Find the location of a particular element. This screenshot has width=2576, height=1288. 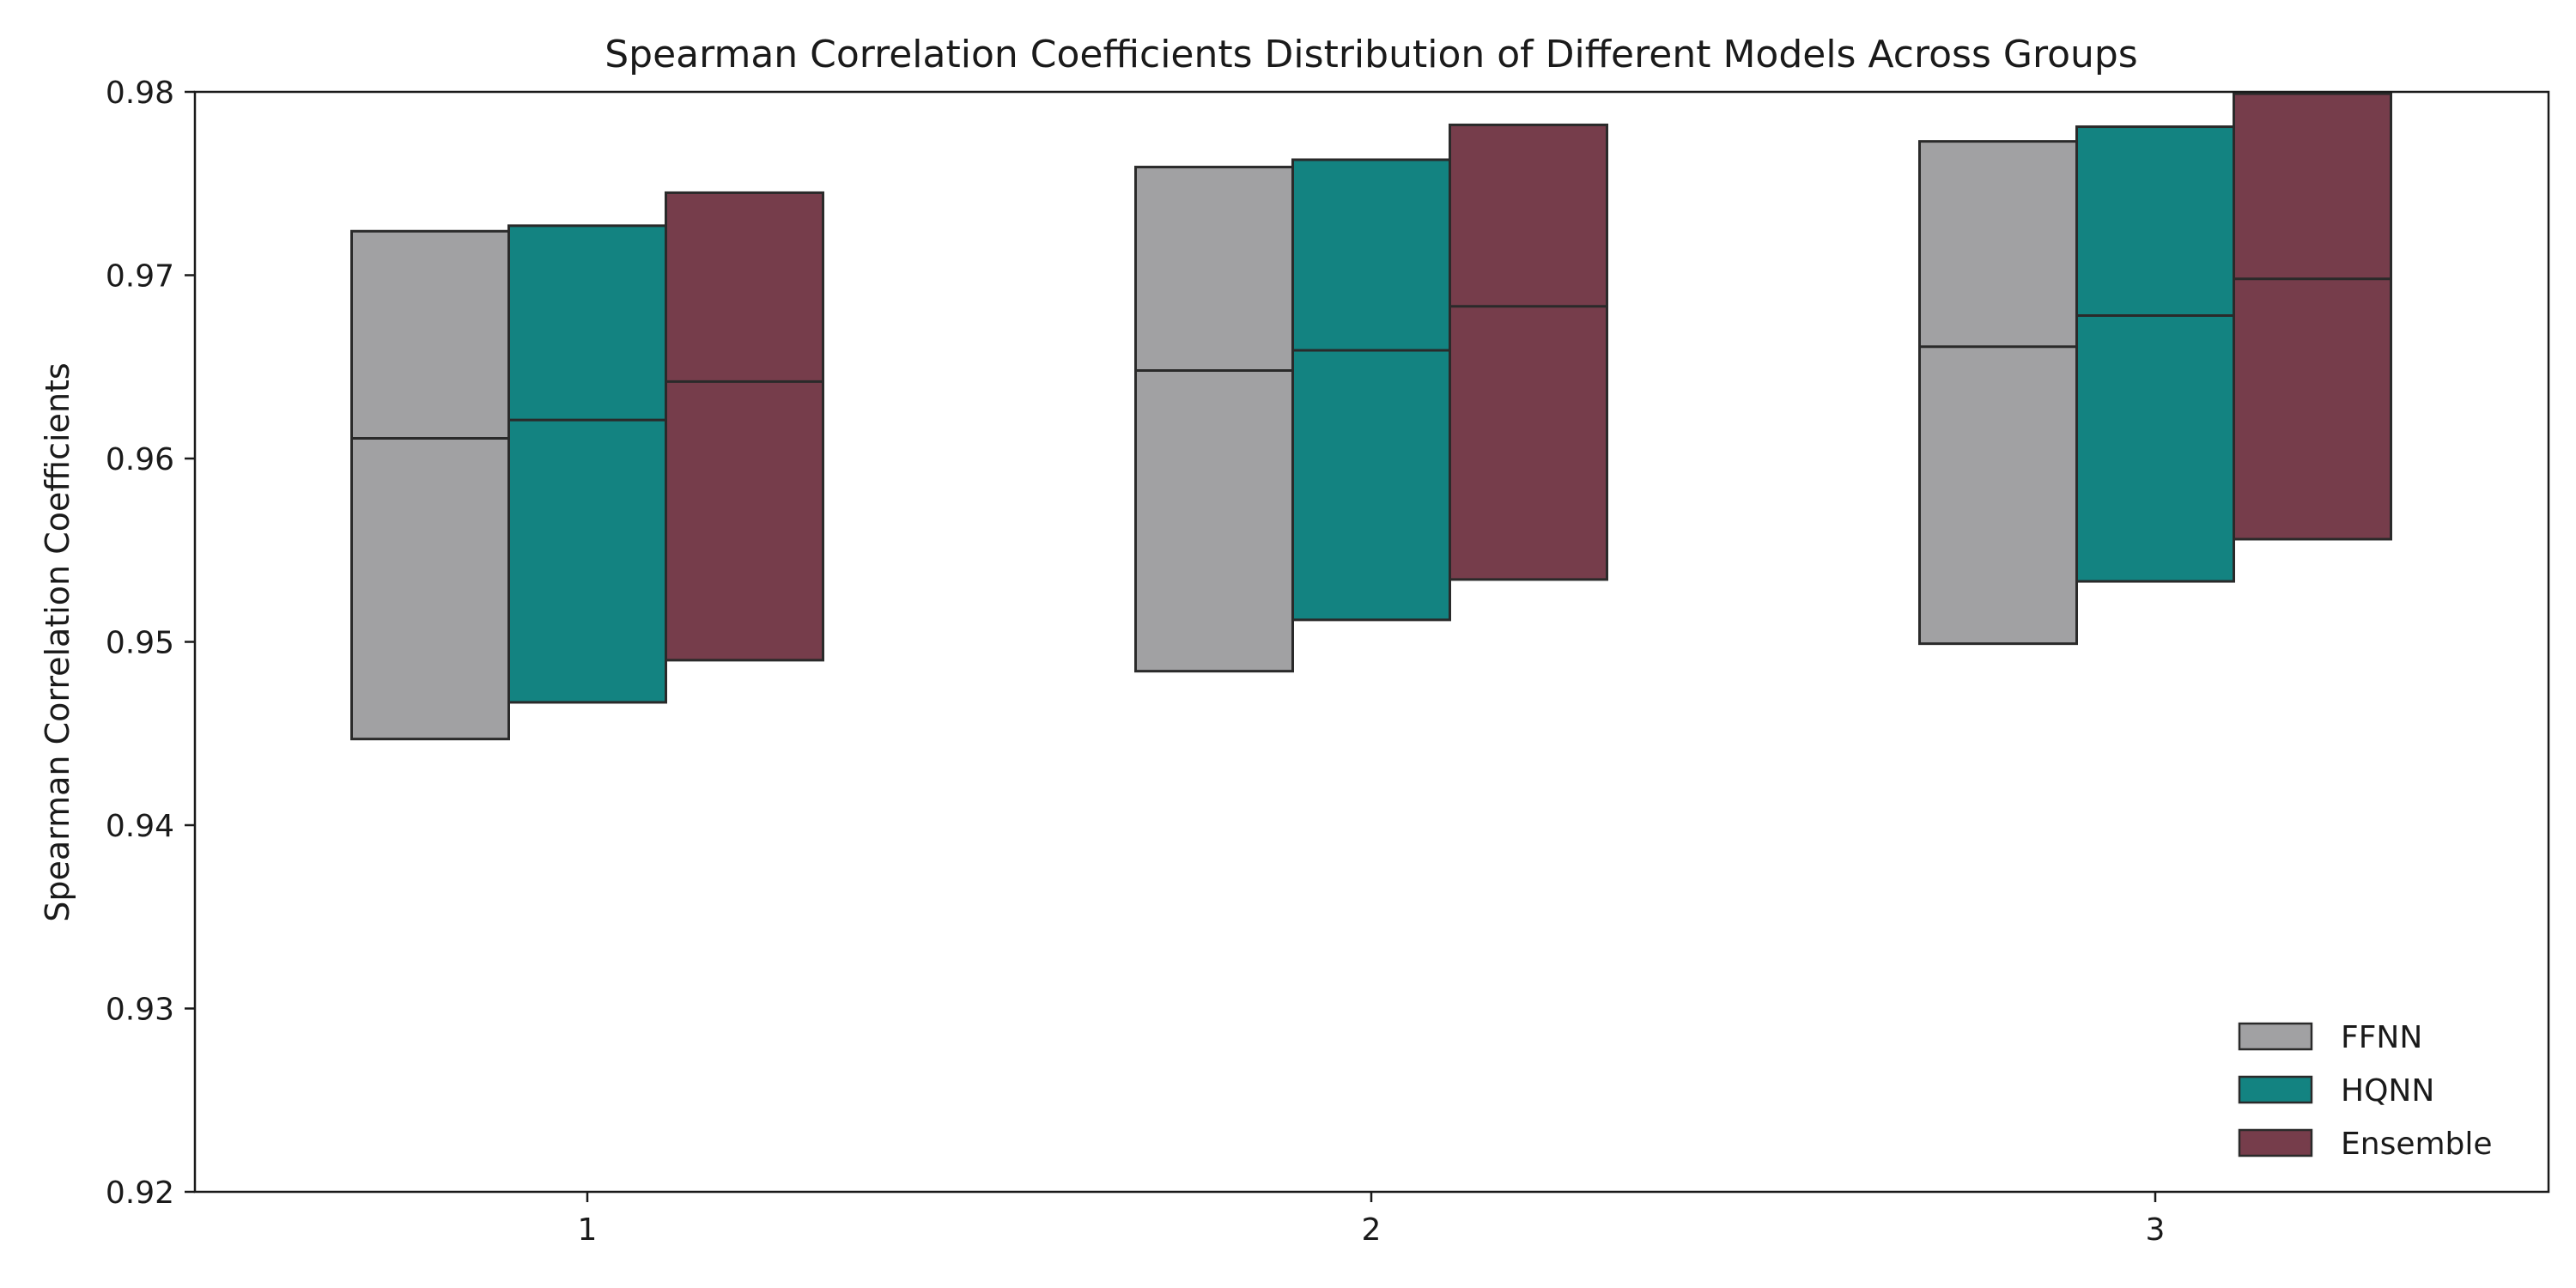

y-tick-label: 0.93 is located at coordinates (140, 1010).